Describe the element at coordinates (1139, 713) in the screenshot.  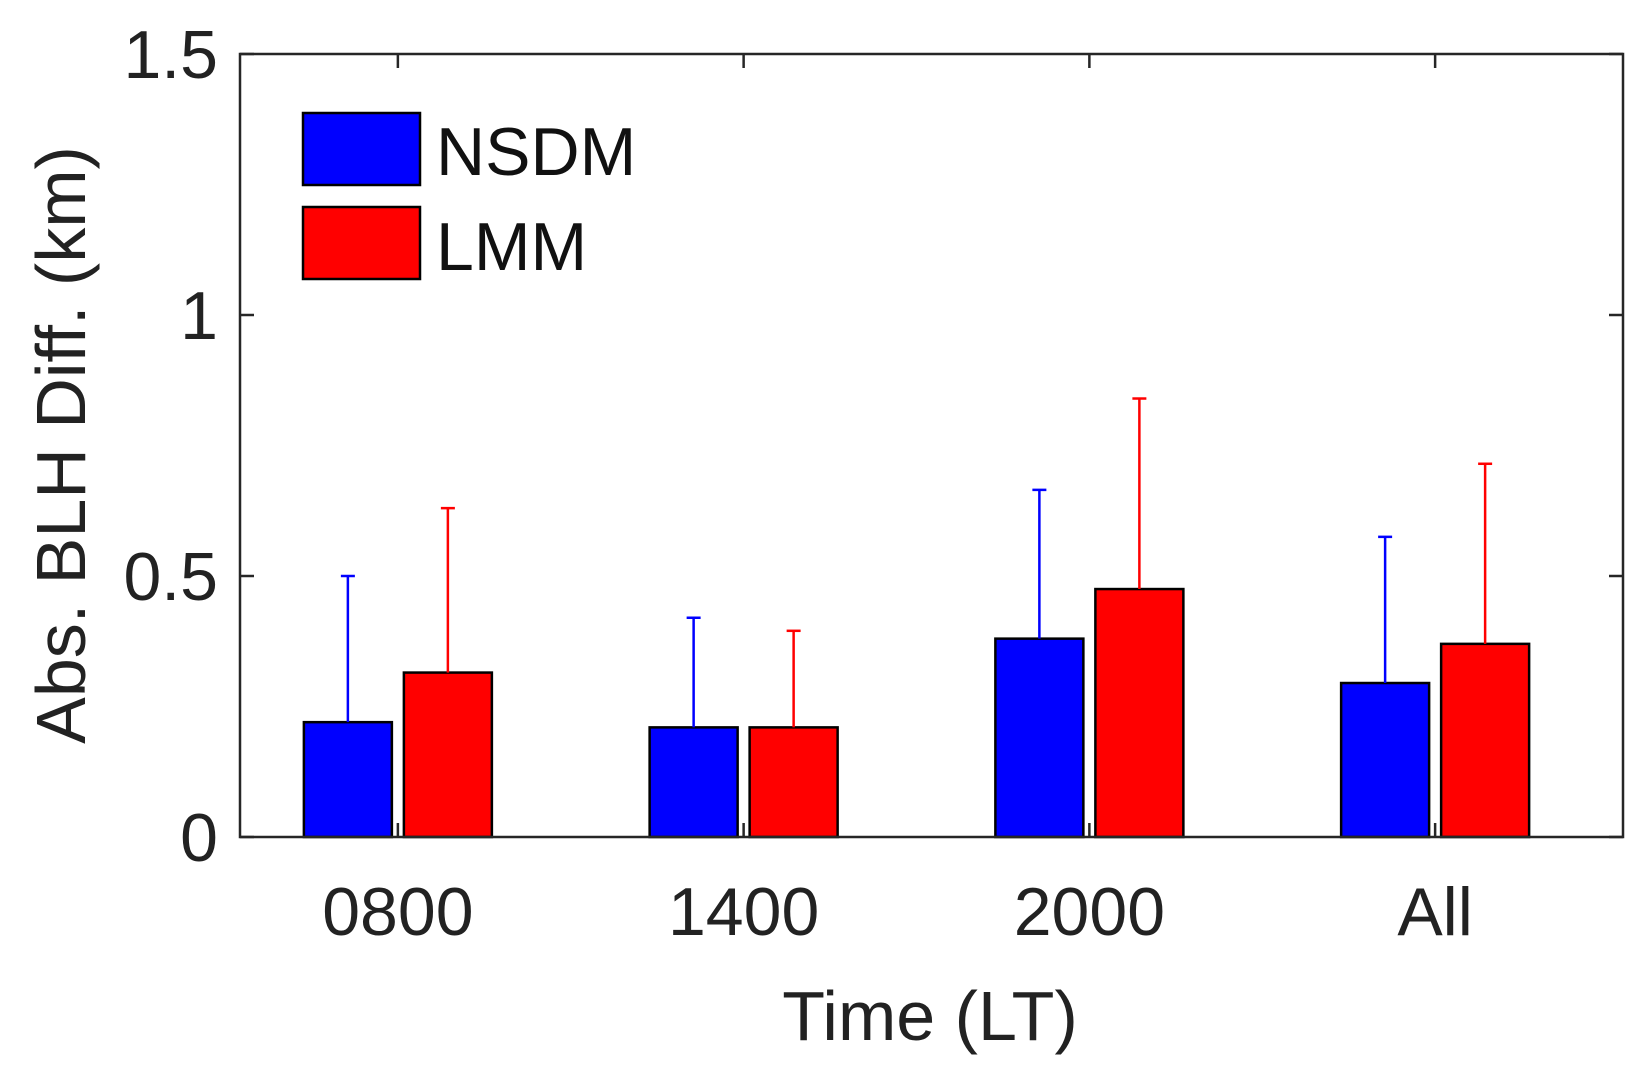
I see `bar-lmm-2000` at that location.